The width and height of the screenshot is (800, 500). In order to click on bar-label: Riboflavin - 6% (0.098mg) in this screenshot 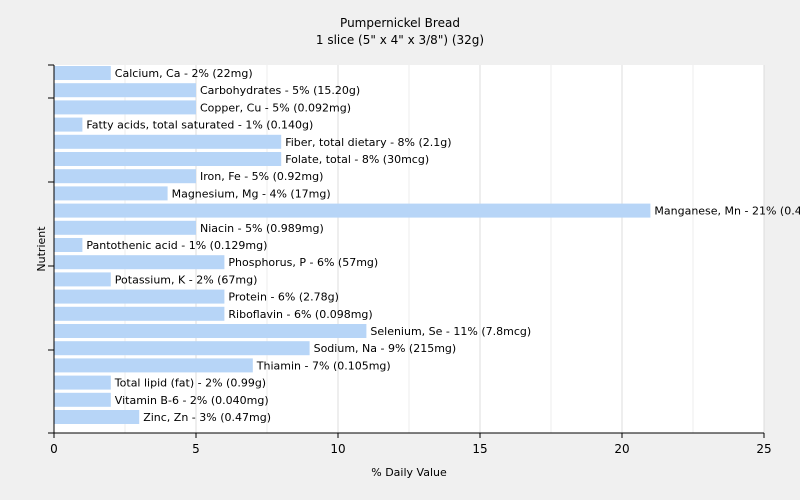, I will do `click(300, 314)`.